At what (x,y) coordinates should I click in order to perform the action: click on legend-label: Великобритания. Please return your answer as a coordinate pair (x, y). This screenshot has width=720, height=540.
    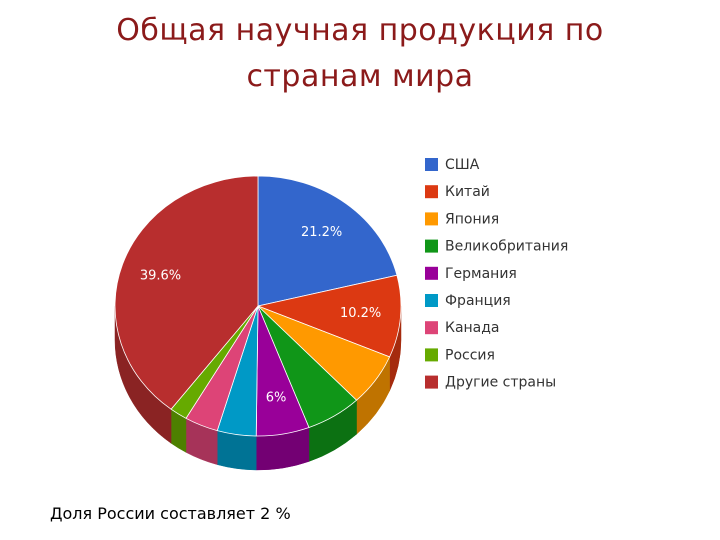
    Looking at the image, I should click on (506, 247).